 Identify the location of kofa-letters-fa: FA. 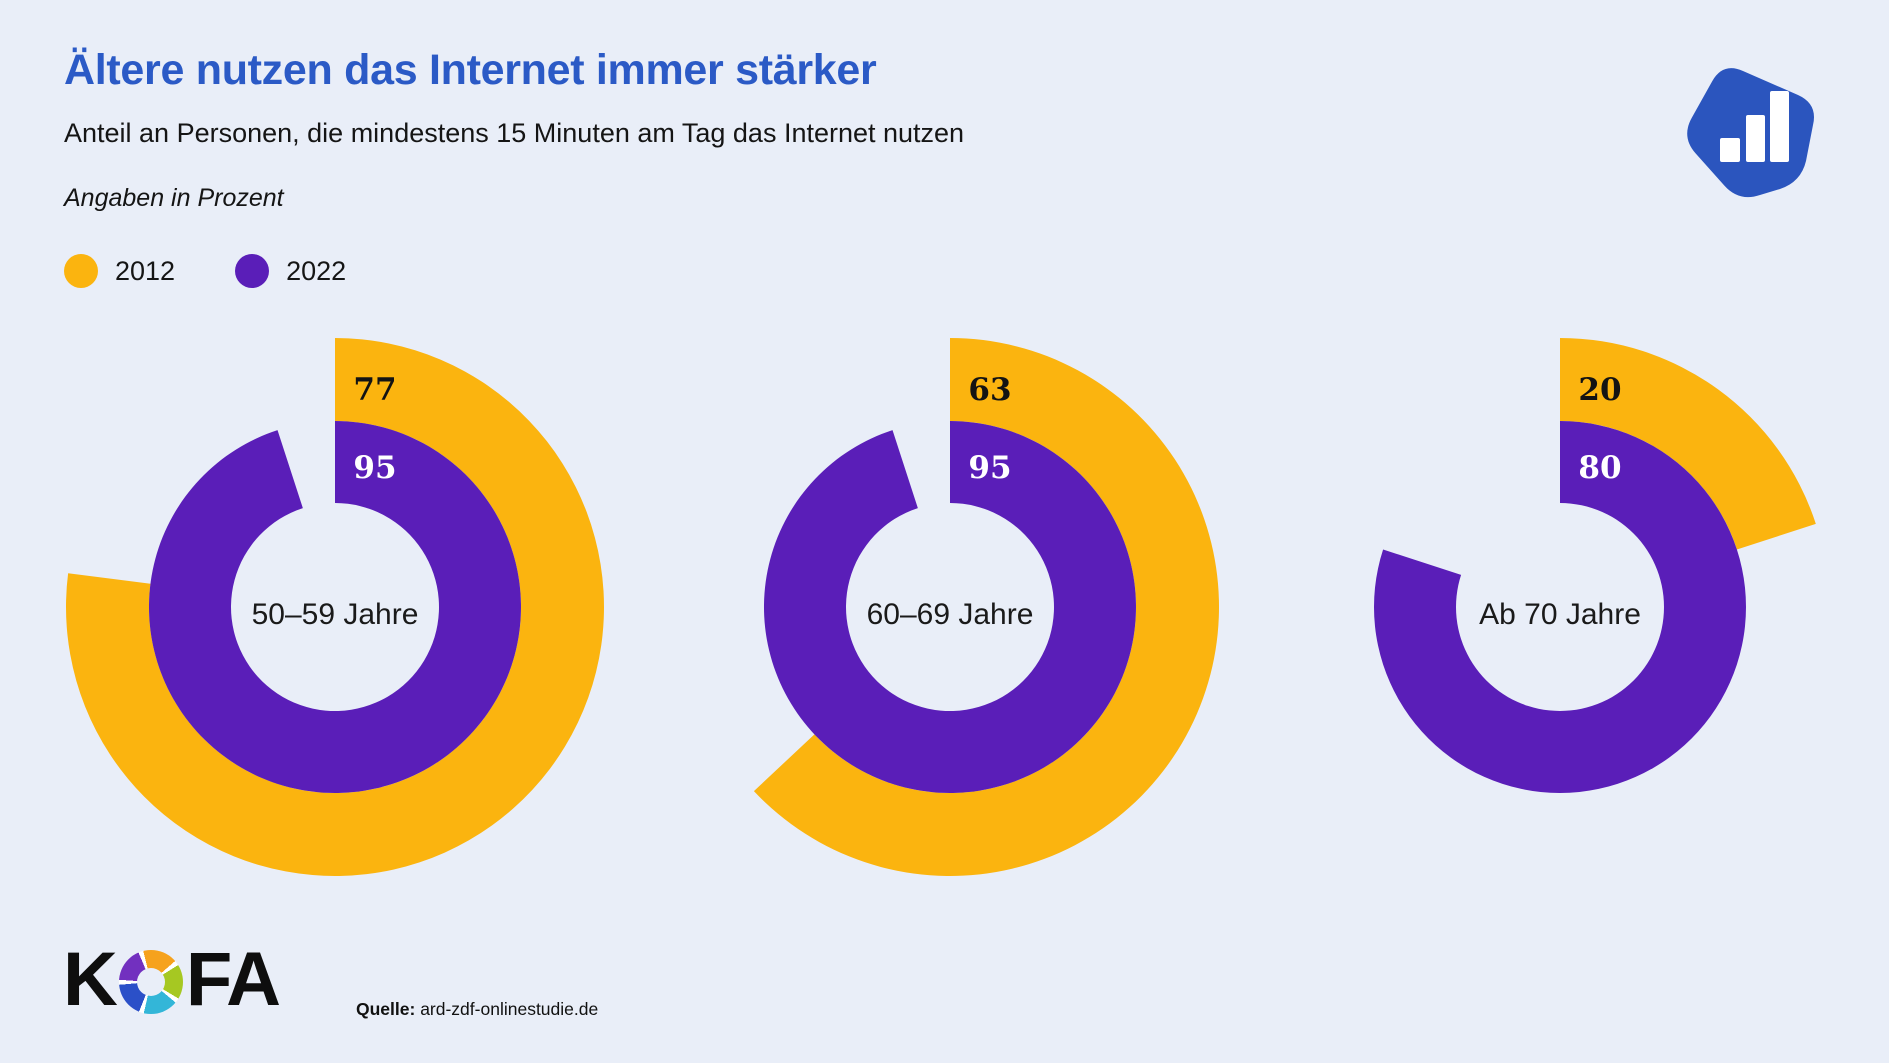
(233, 979).